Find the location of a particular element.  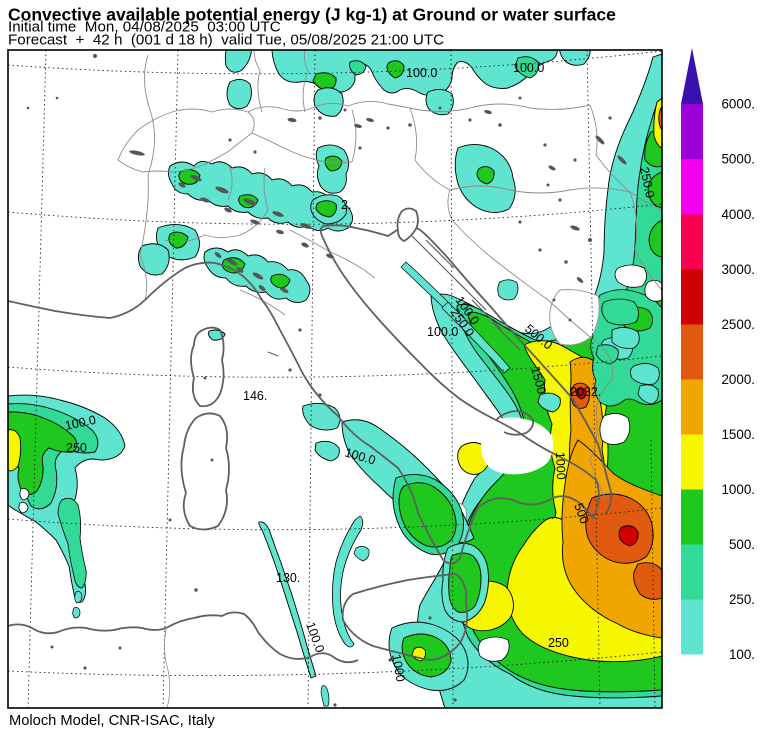

svg-text: 250.0 is located at coordinates (647, 183).